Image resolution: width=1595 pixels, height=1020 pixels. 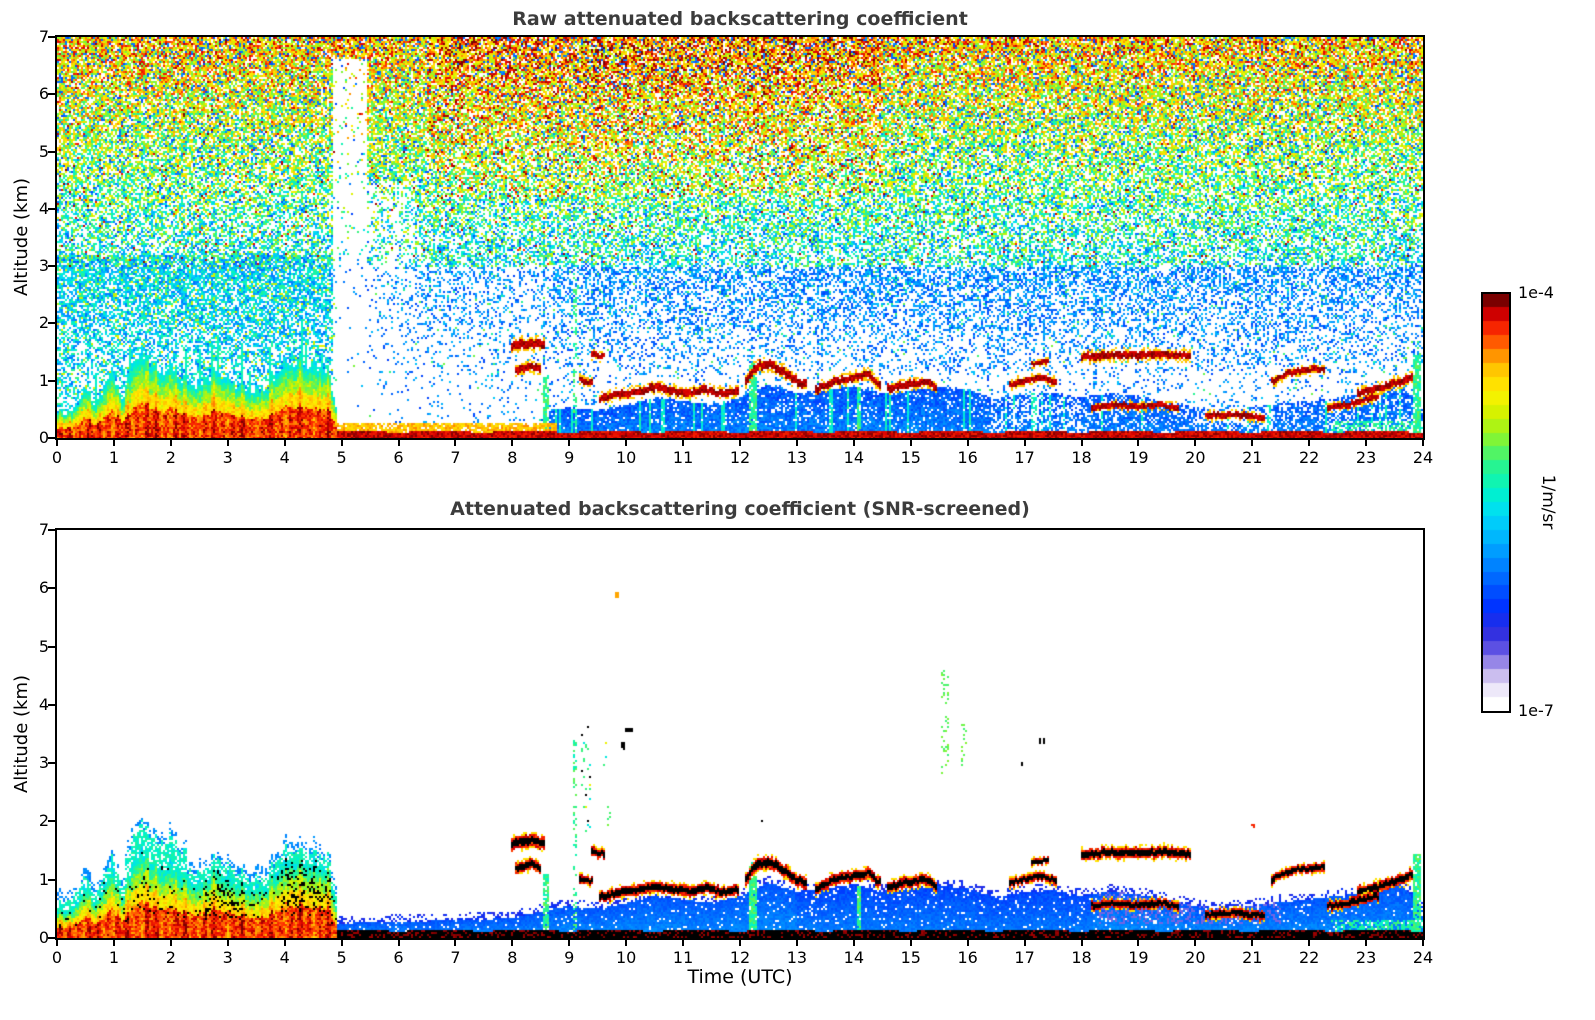 What do you see at coordinates (1423, 957) in the screenshot?
I see `x-tick-label: 24` at bounding box center [1423, 957].